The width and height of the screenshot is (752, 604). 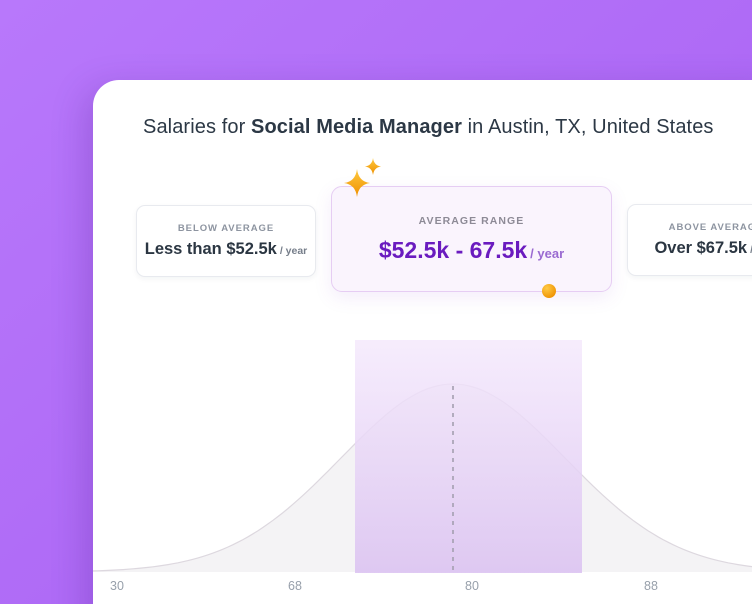 I want to click on average-range-card: AVERAGE RANGE $52.5k - 67.5k / year, so click(x=471, y=239).